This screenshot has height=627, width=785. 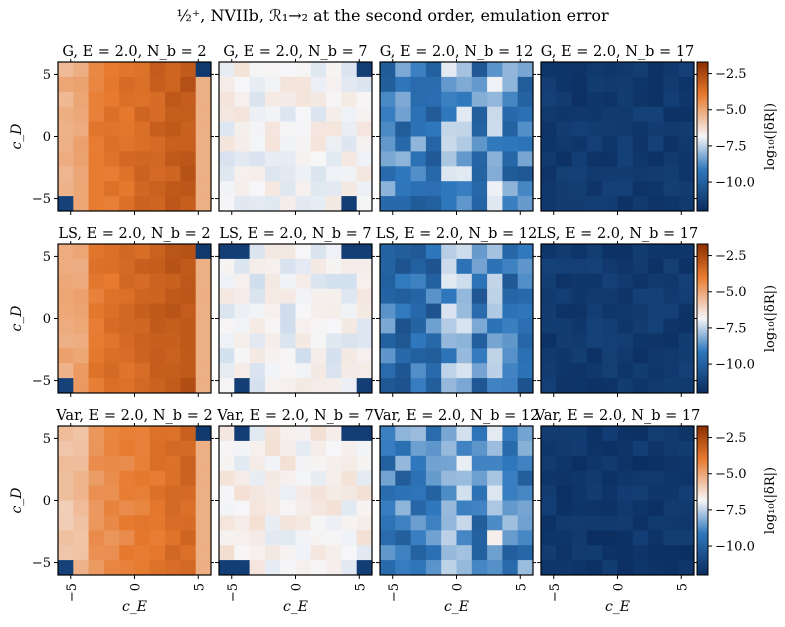 What do you see at coordinates (619, 587) in the screenshot?
I see `x-tick-label: 0` at bounding box center [619, 587].